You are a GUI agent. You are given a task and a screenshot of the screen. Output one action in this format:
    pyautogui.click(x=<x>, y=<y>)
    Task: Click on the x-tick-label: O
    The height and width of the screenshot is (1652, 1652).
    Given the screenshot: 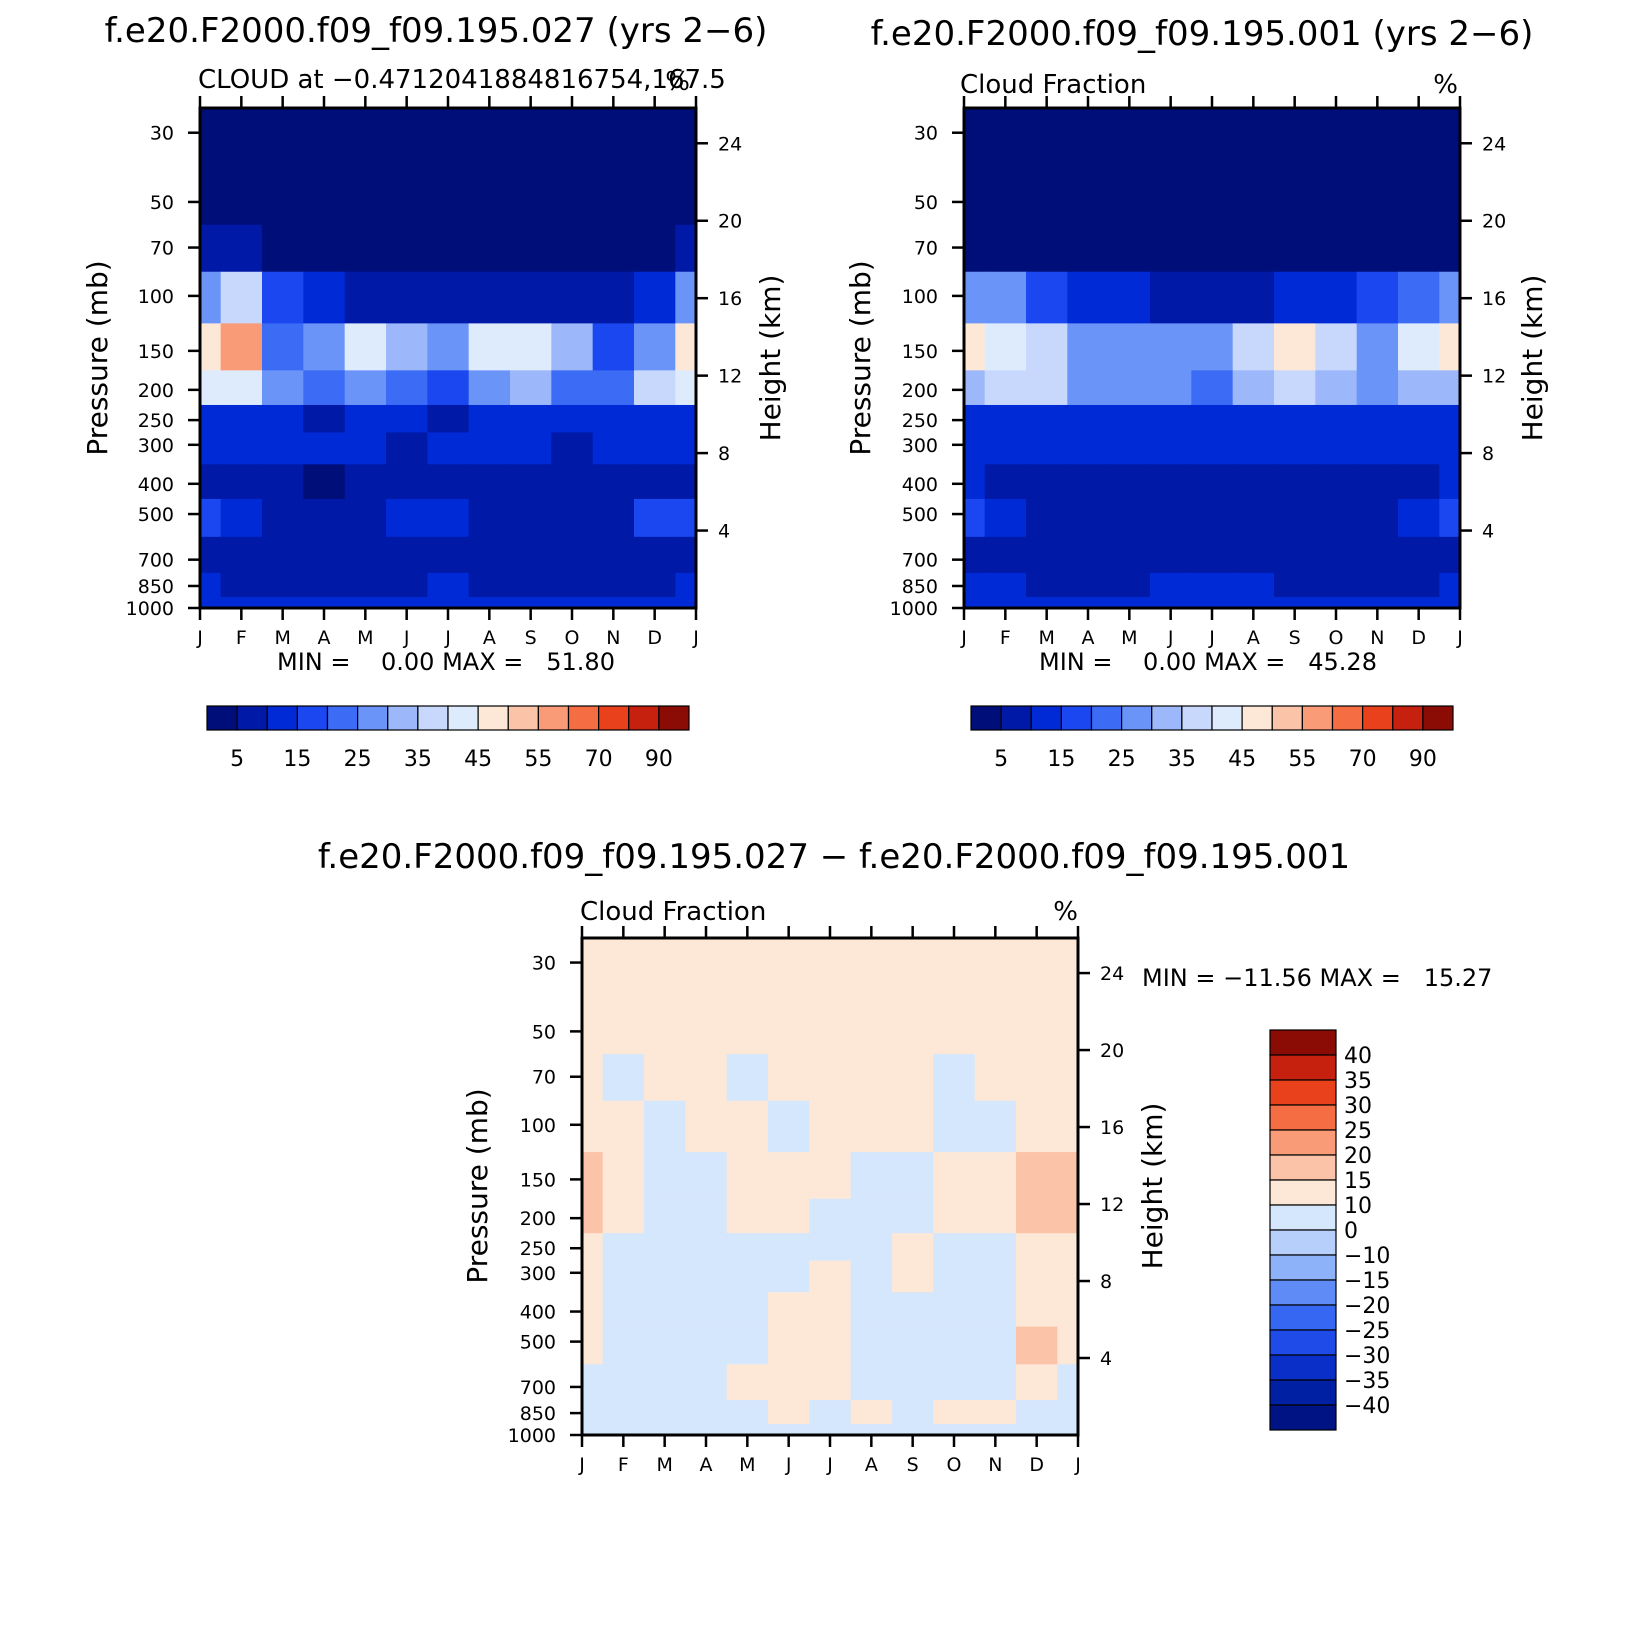 What is the action you would take?
    pyautogui.click(x=954, y=1465)
    